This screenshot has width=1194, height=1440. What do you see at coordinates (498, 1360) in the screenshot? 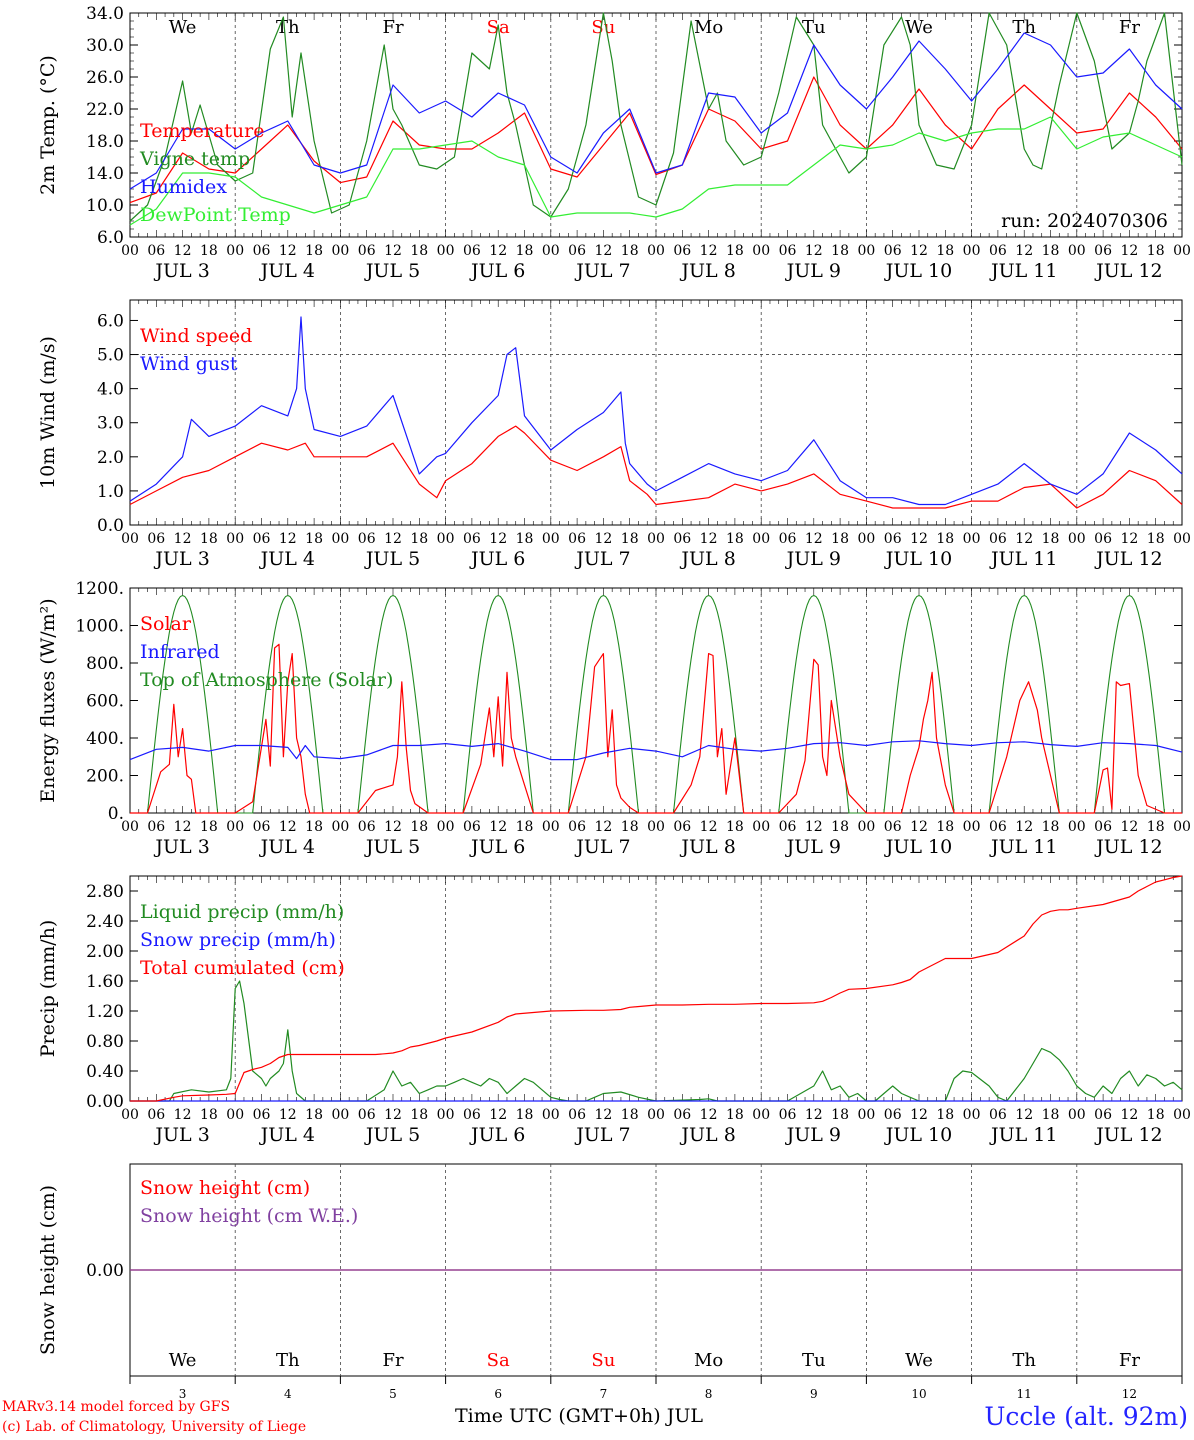
I see `weekday-label: Sa` at bounding box center [498, 1360].